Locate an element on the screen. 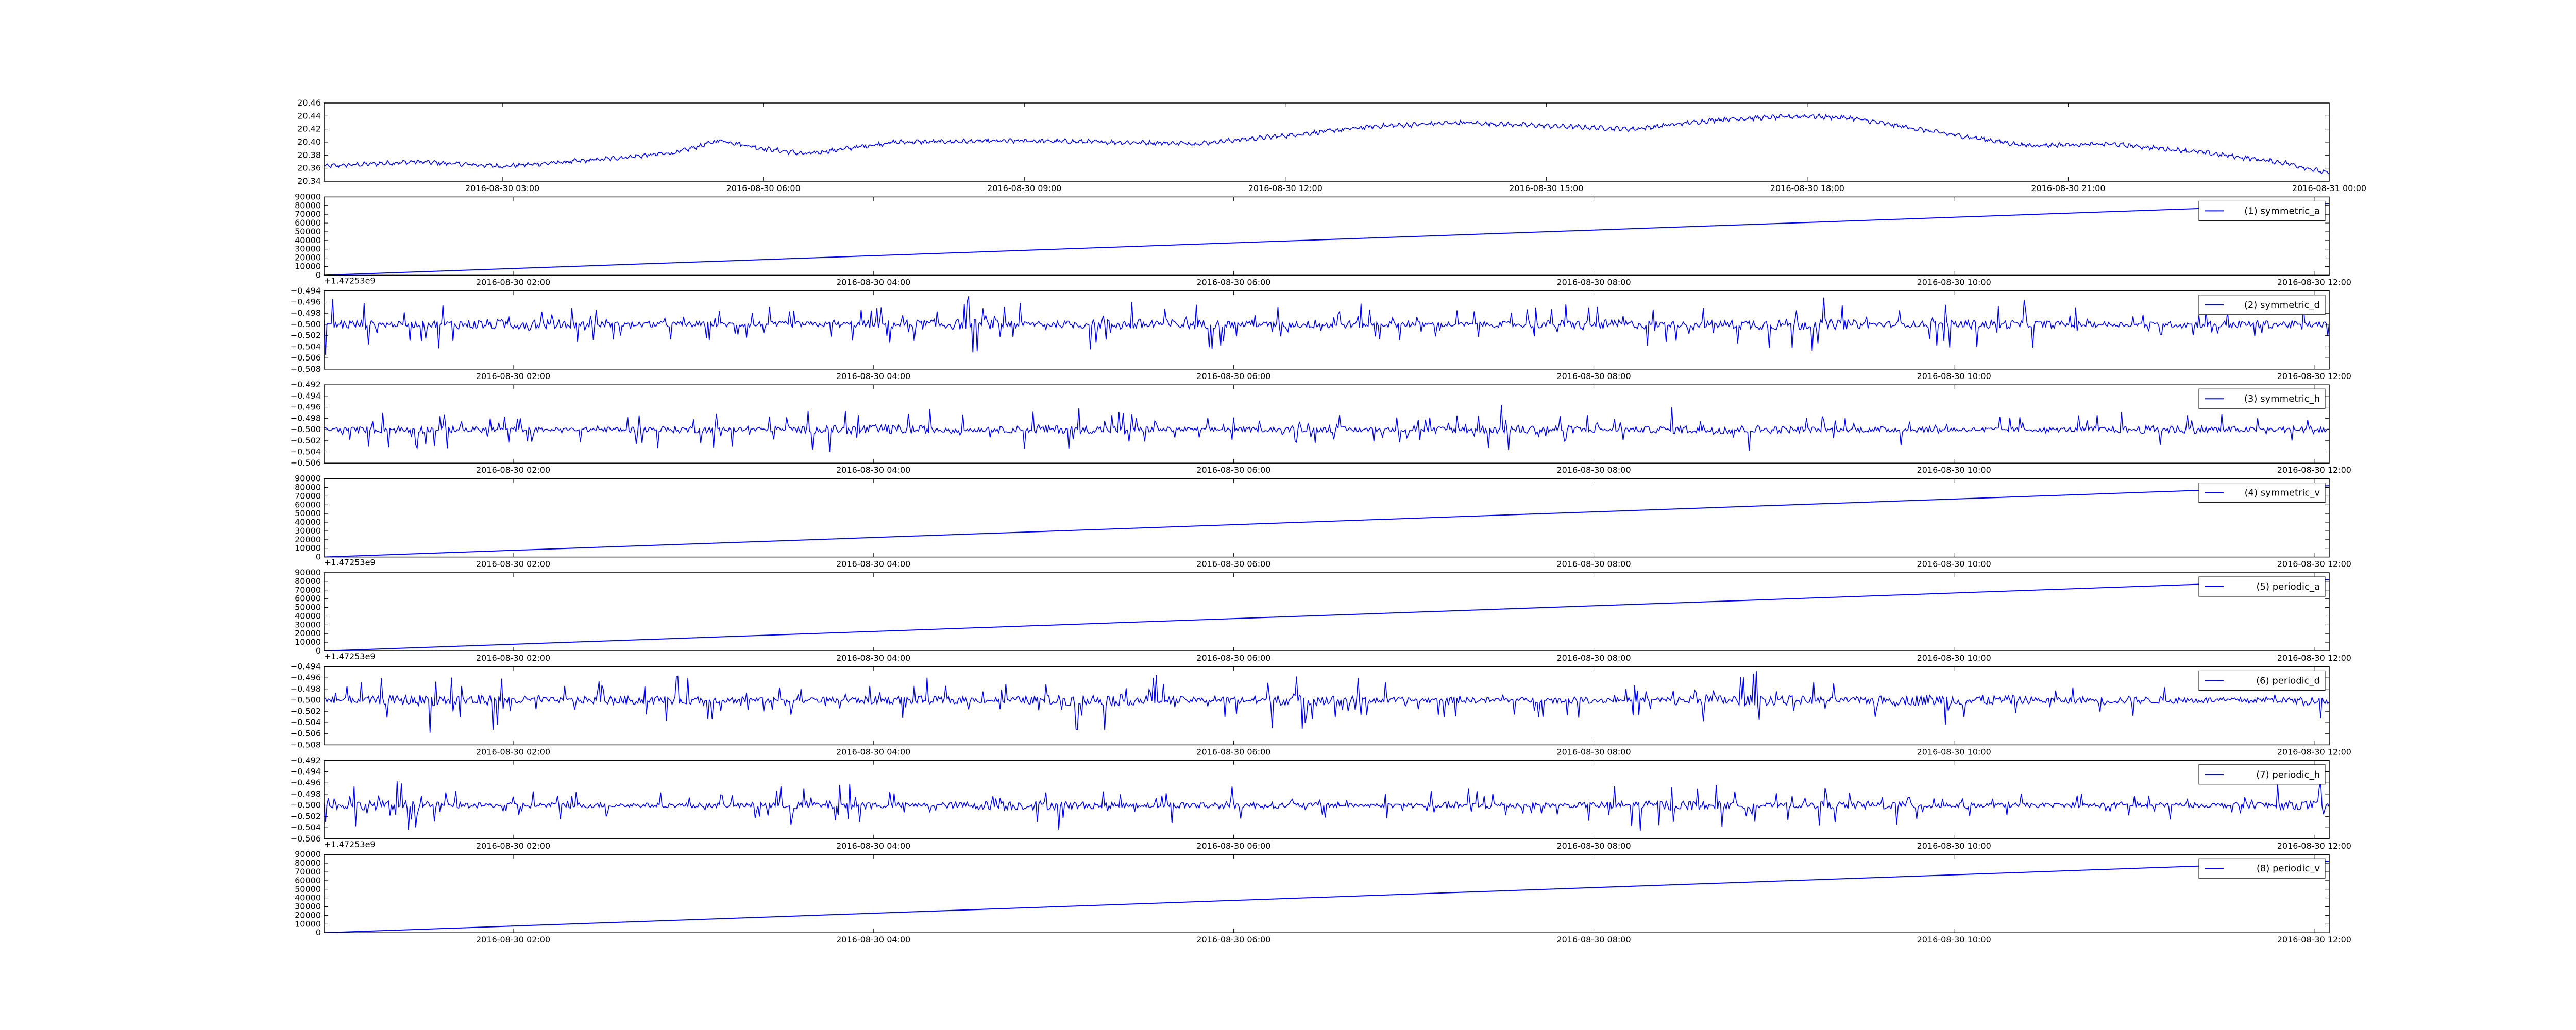  legend-label: (4) symmetric_v is located at coordinates (2282, 493).